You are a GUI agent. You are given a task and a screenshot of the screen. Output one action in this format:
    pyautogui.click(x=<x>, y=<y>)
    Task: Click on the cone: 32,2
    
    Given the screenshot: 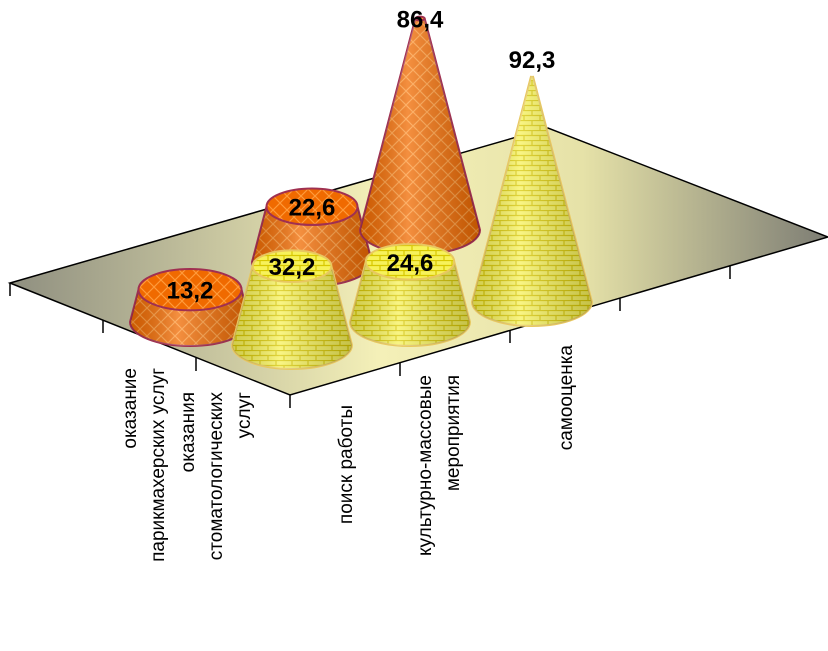 What is the action you would take?
    pyautogui.click(x=292, y=309)
    